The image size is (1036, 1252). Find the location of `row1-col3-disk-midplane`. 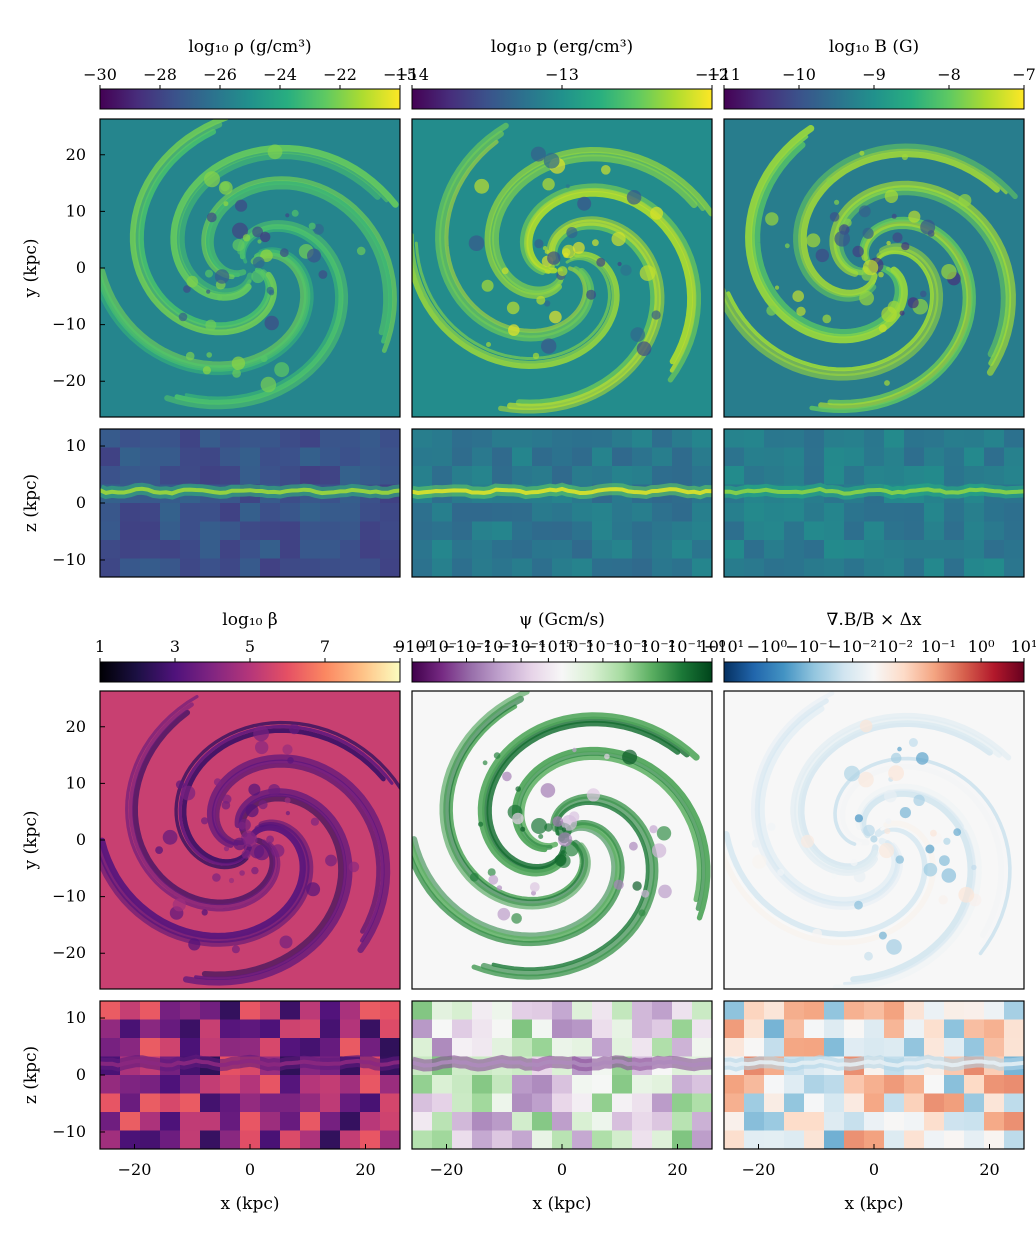

row1-col3-disk-midplane is located at coordinates (874, 491).